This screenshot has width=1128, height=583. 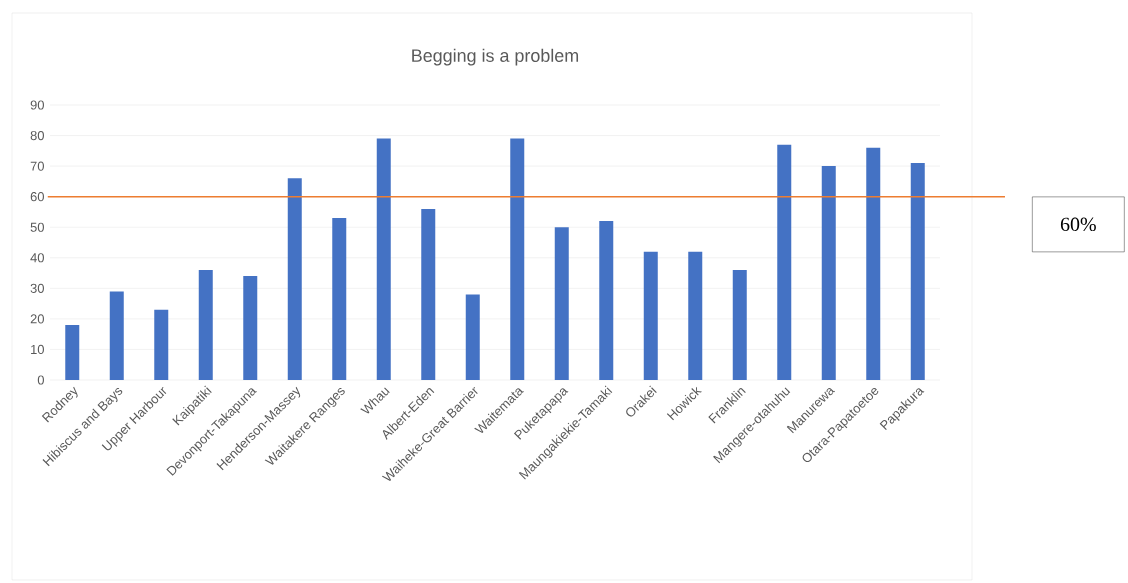 What do you see at coordinates (37, 319) in the screenshot?
I see `y-tick-label: 20` at bounding box center [37, 319].